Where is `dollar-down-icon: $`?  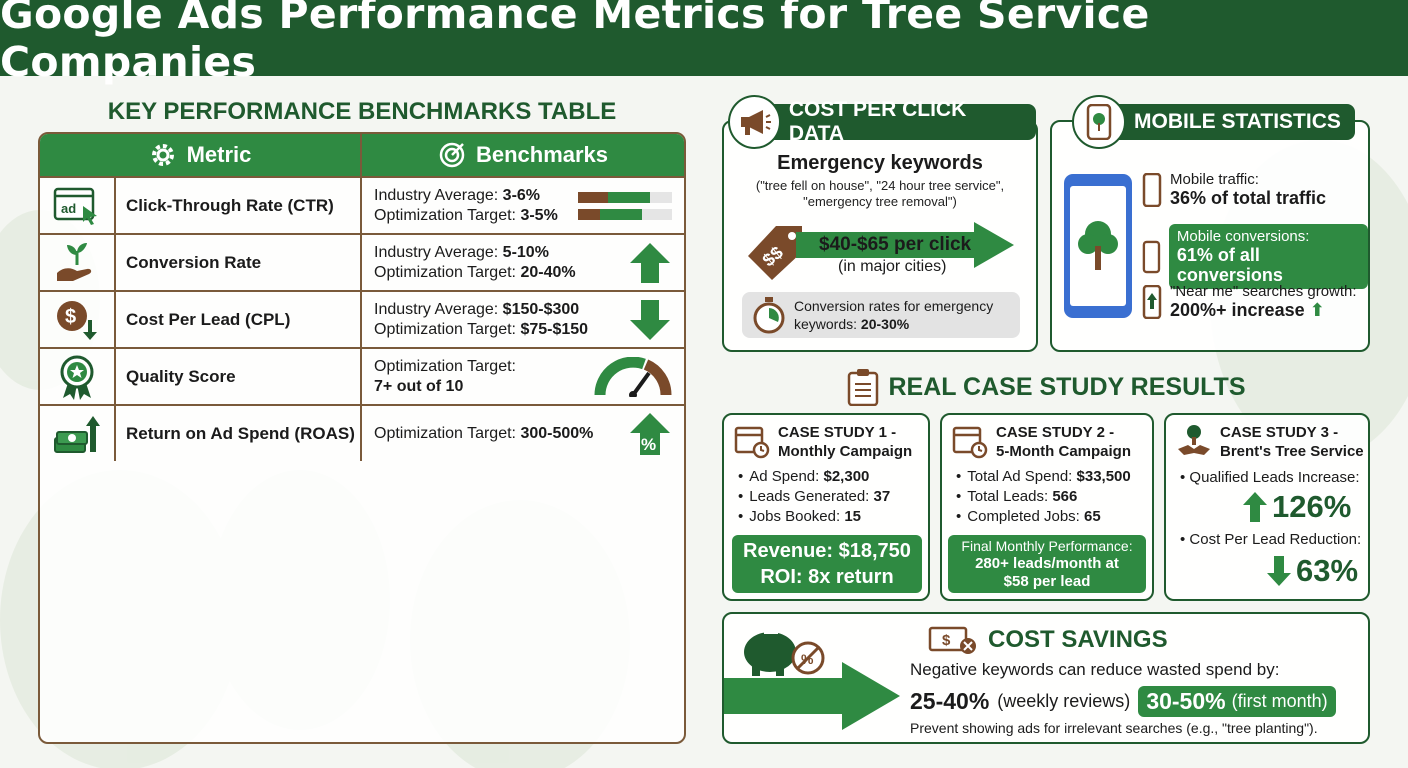
dollar-down-icon: $ is located at coordinates (77, 320).